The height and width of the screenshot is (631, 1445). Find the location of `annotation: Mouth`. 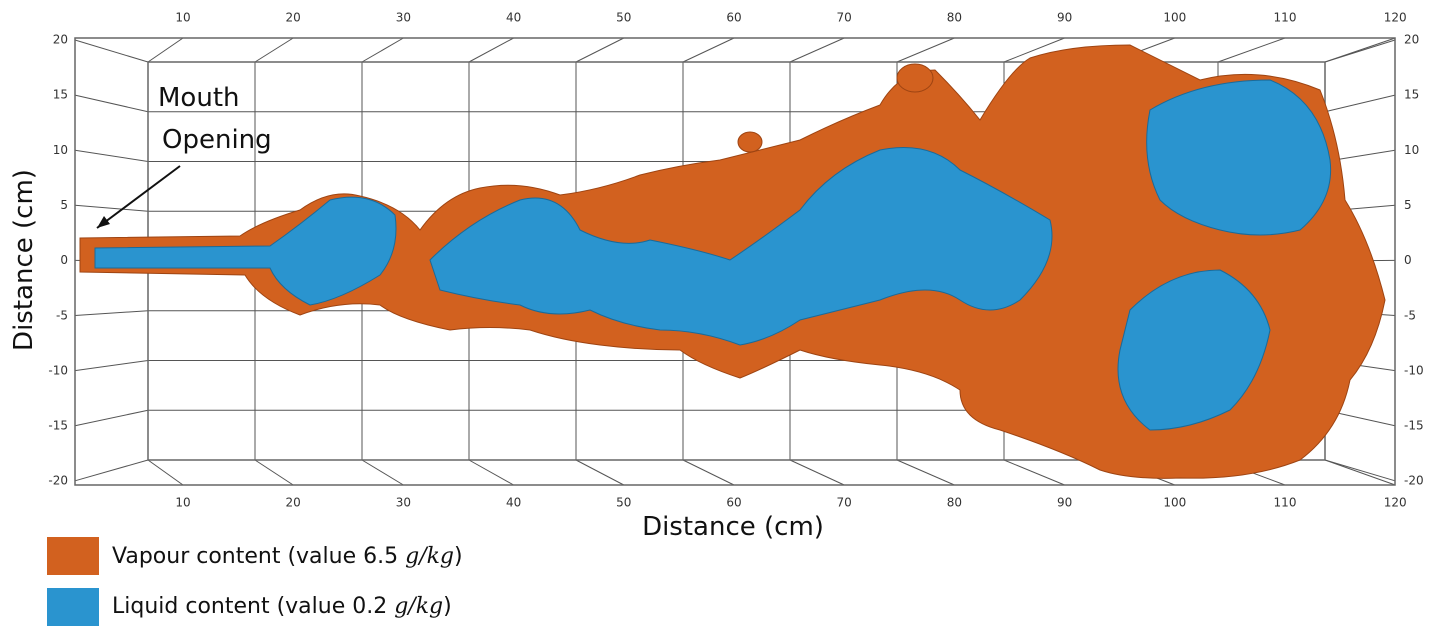

annotation: Mouth is located at coordinates (199, 98).